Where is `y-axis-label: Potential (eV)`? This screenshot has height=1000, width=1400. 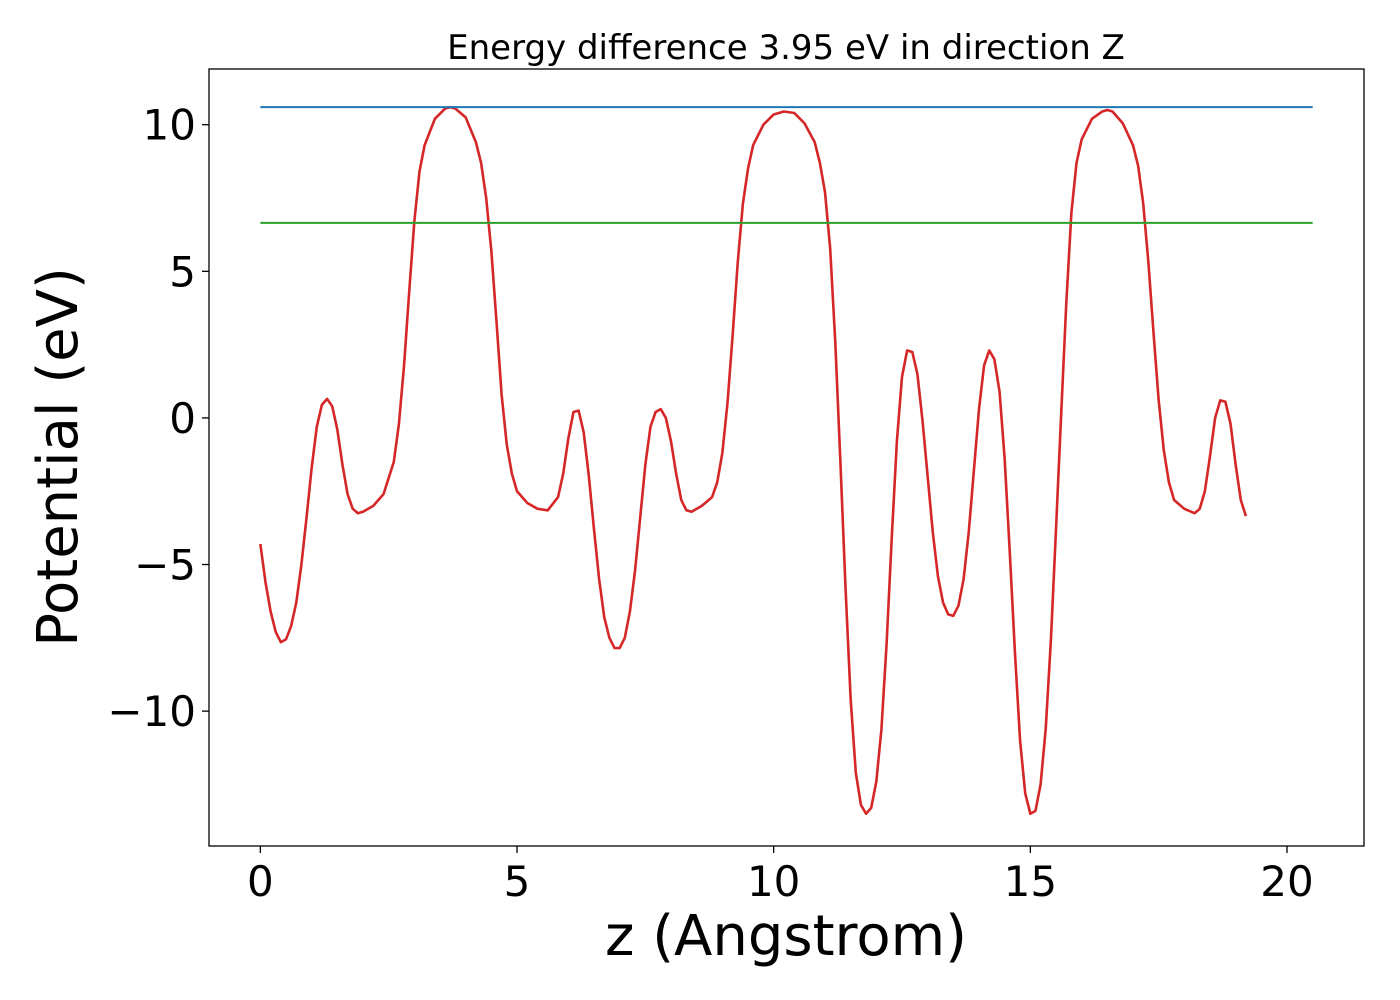 y-axis-label: Potential (eV) is located at coordinates (58, 457).